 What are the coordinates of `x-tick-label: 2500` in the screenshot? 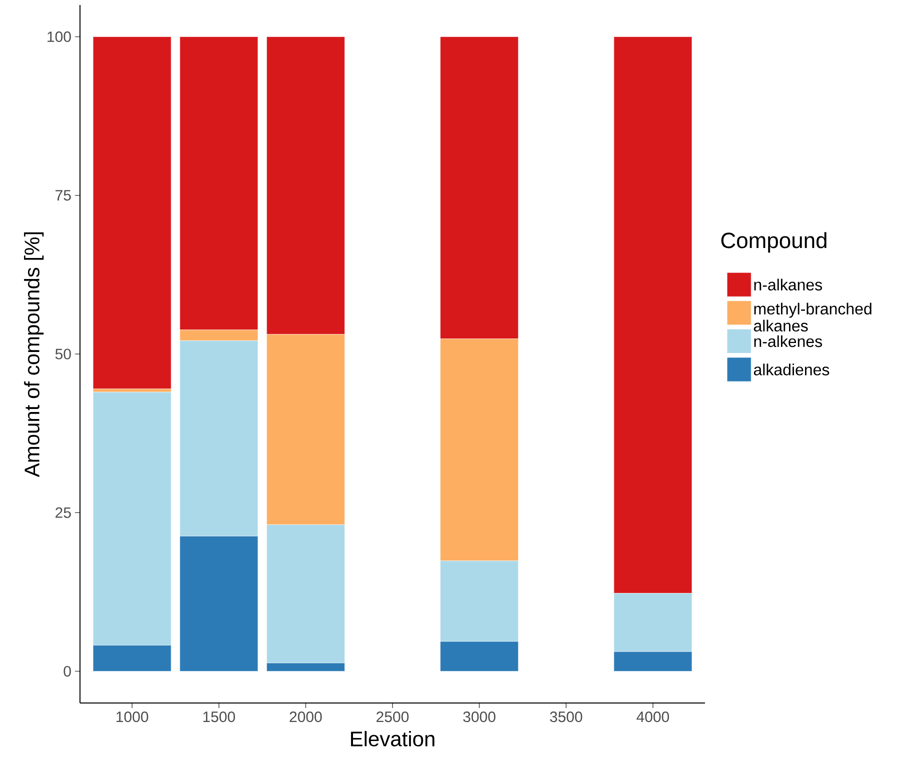 It's located at (392, 717).